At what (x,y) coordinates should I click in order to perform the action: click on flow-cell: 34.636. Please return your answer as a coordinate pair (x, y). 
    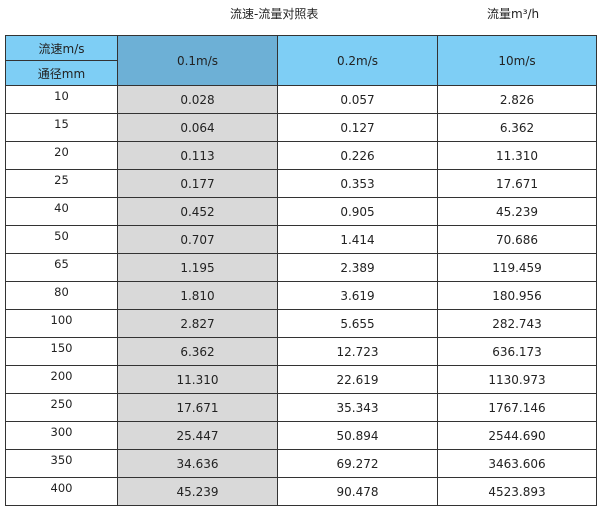
    Looking at the image, I should click on (197, 463).